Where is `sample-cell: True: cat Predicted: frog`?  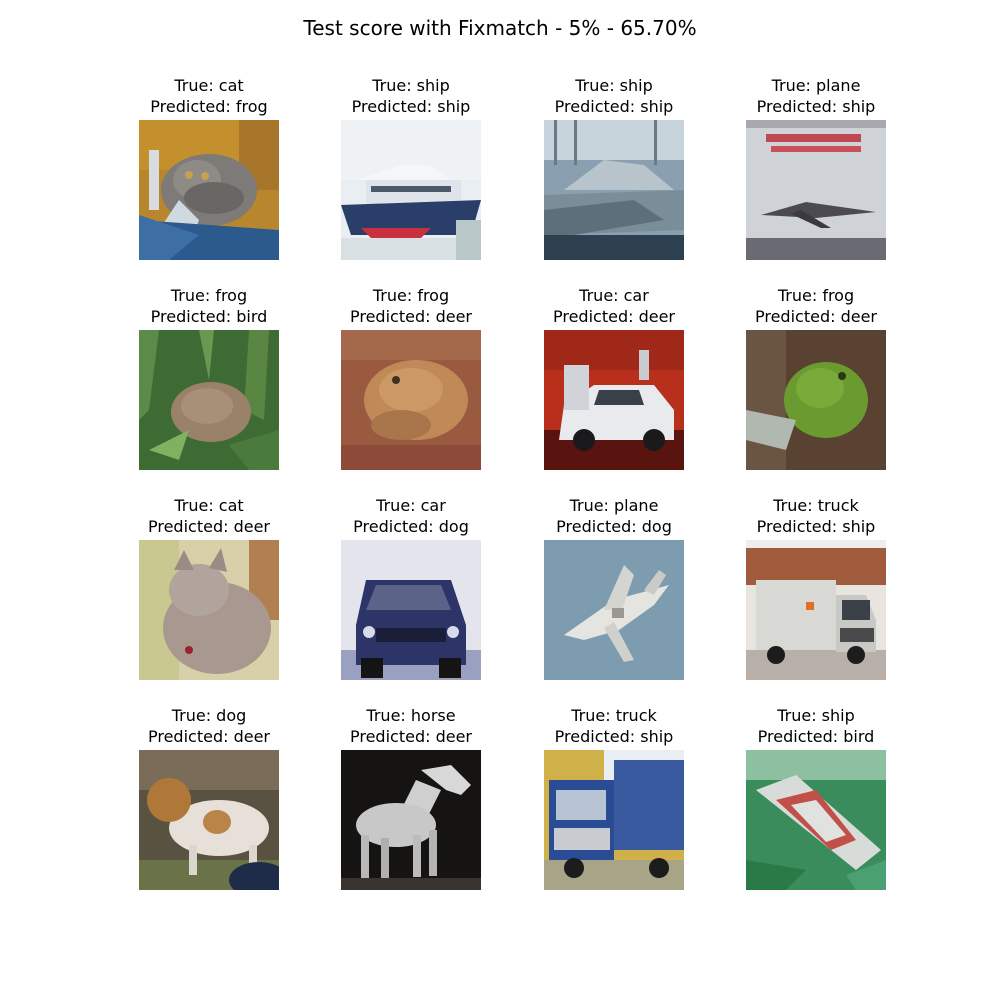
sample-cell: True: cat Predicted: frog is located at coordinates (209, 170).